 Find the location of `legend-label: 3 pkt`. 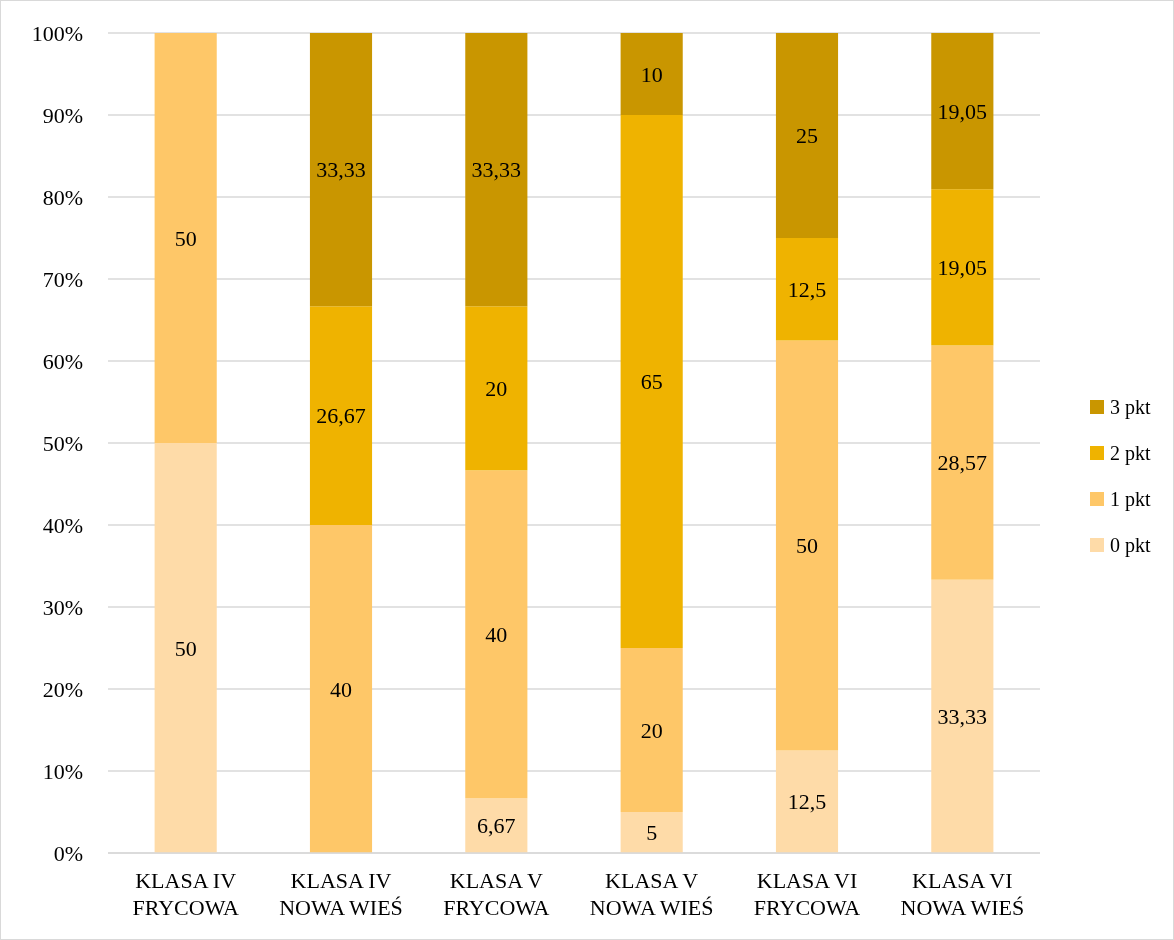

legend-label: 3 pkt is located at coordinates (1130, 407).